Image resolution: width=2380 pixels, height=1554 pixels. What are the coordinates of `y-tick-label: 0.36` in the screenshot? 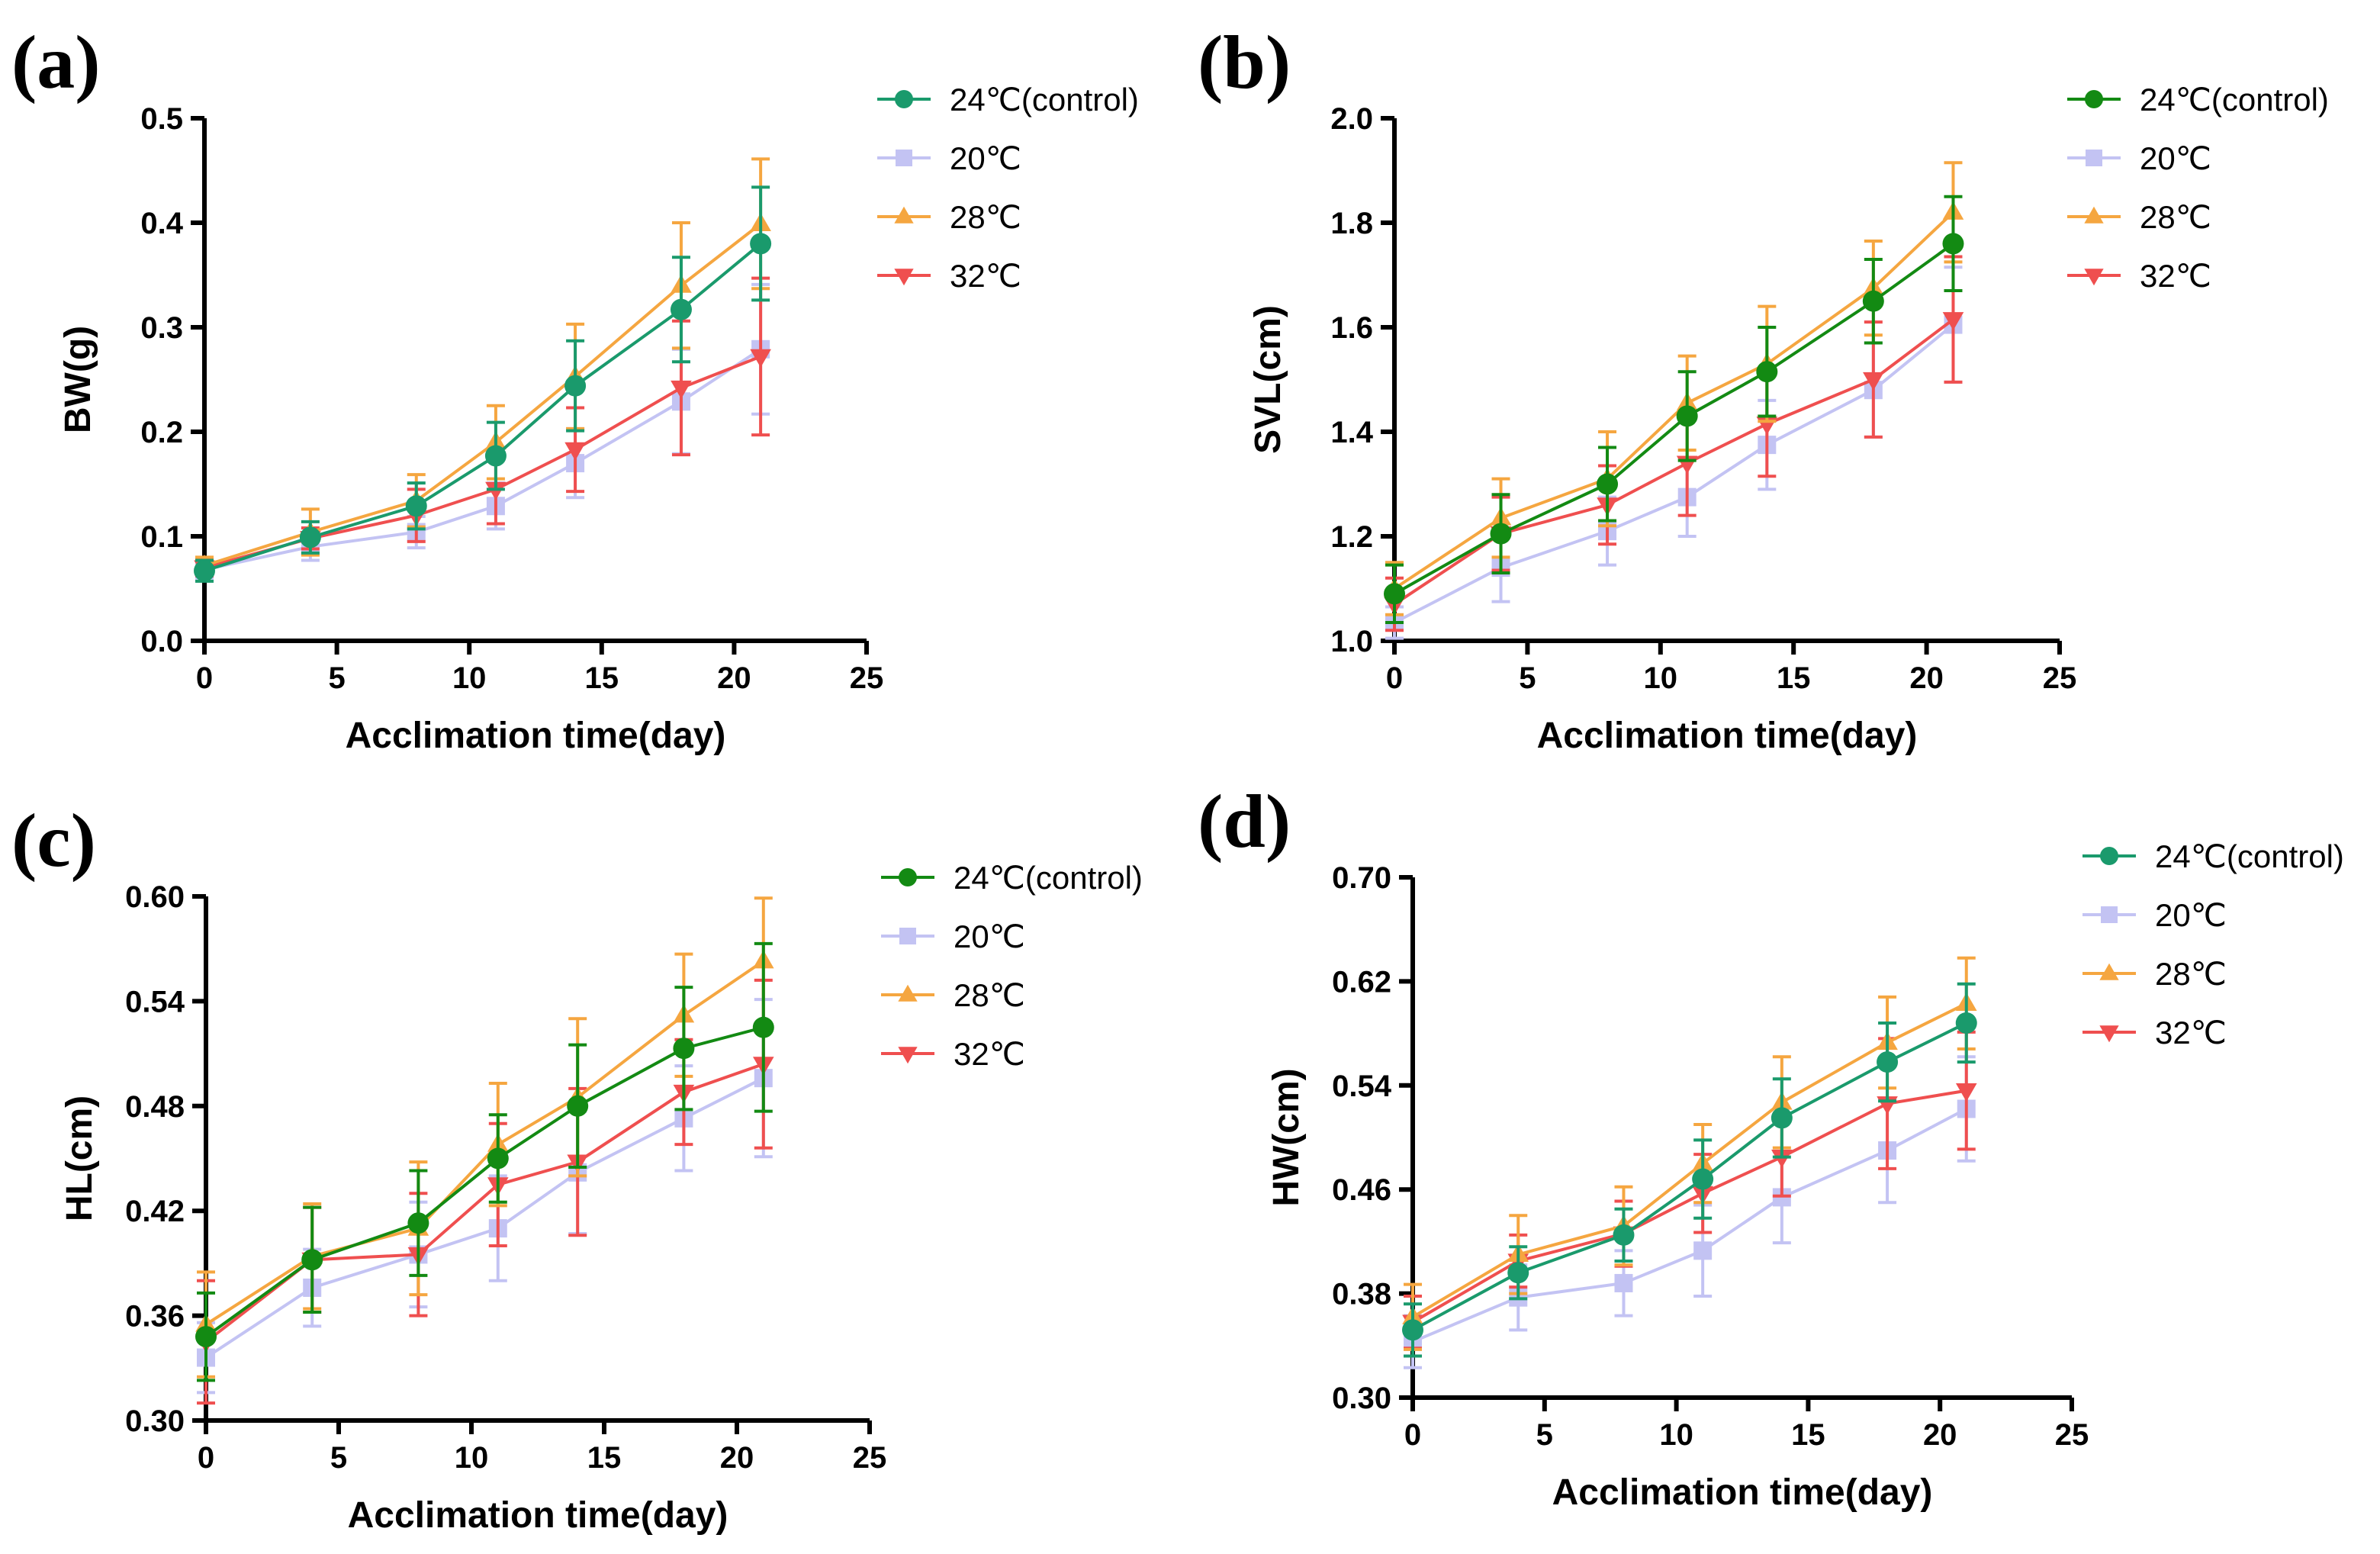 It's located at (155, 1317).